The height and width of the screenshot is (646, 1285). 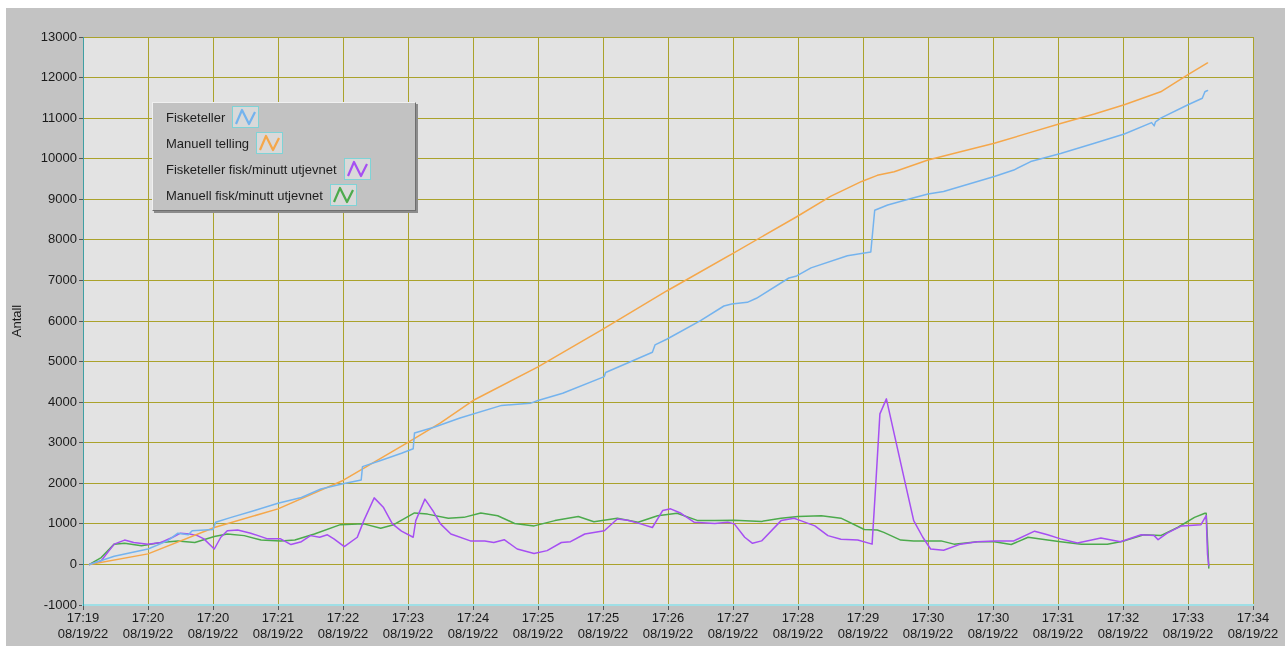 I want to click on y-tick-label: 10000, so click(x=58, y=158).